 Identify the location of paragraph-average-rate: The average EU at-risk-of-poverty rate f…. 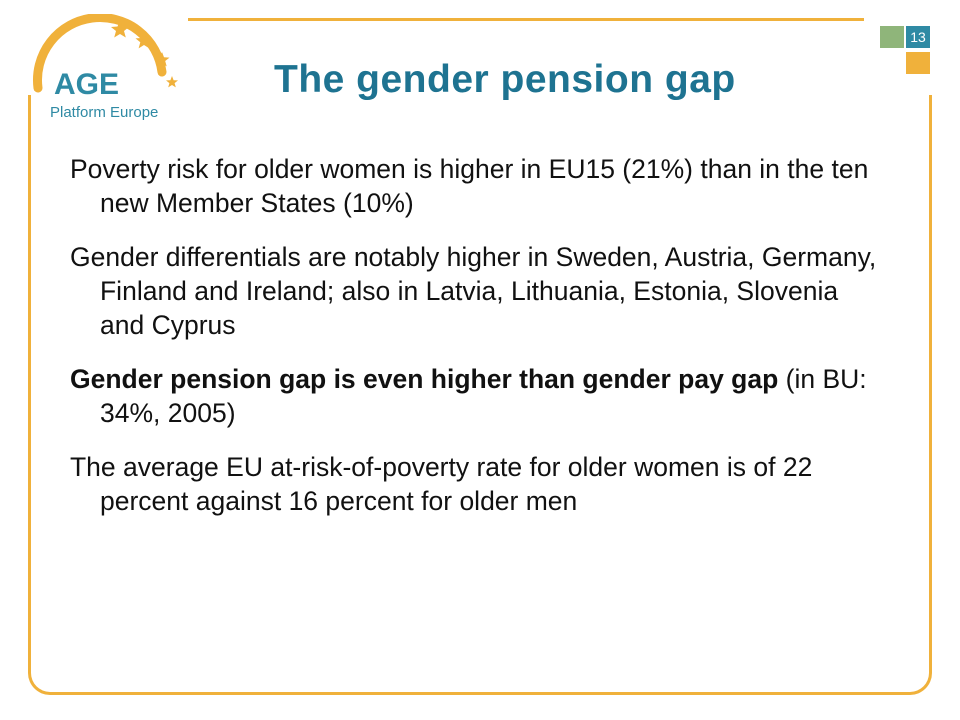
(441, 484).